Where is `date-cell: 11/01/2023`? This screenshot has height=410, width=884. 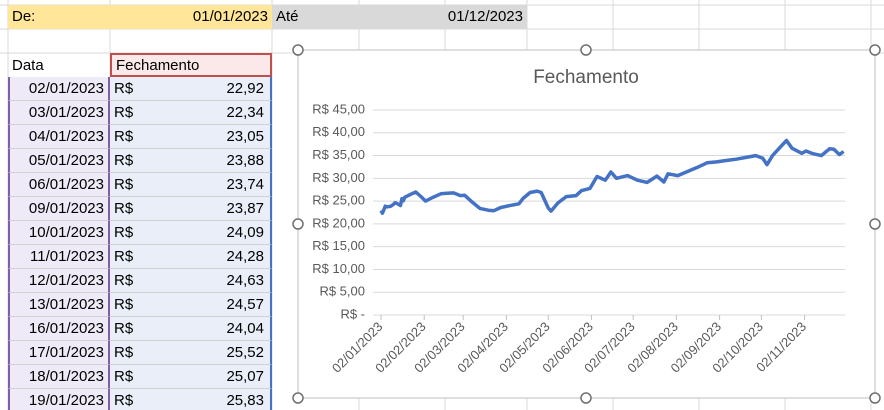
date-cell: 11/01/2023 is located at coordinates (59, 257).